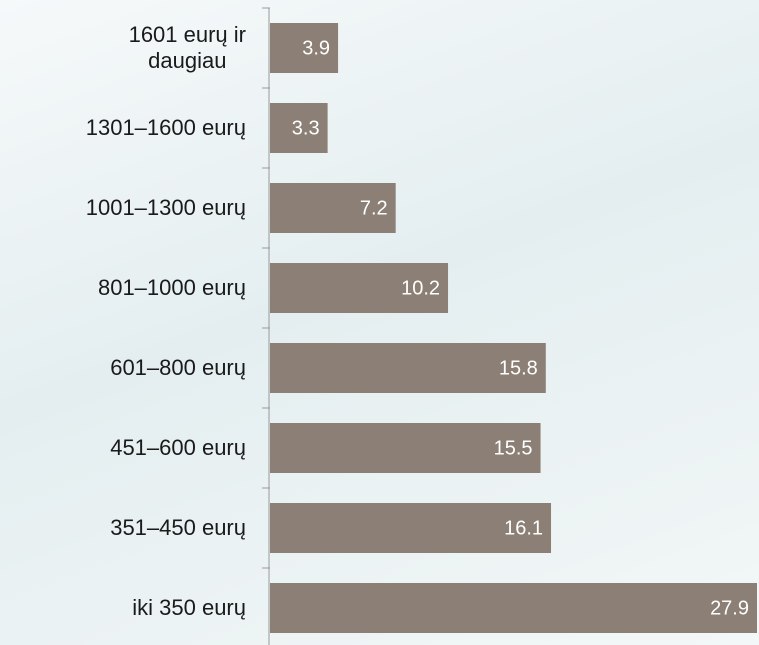 The image size is (759, 645). I want to click on value-label: 3.9, so click(316, 48).